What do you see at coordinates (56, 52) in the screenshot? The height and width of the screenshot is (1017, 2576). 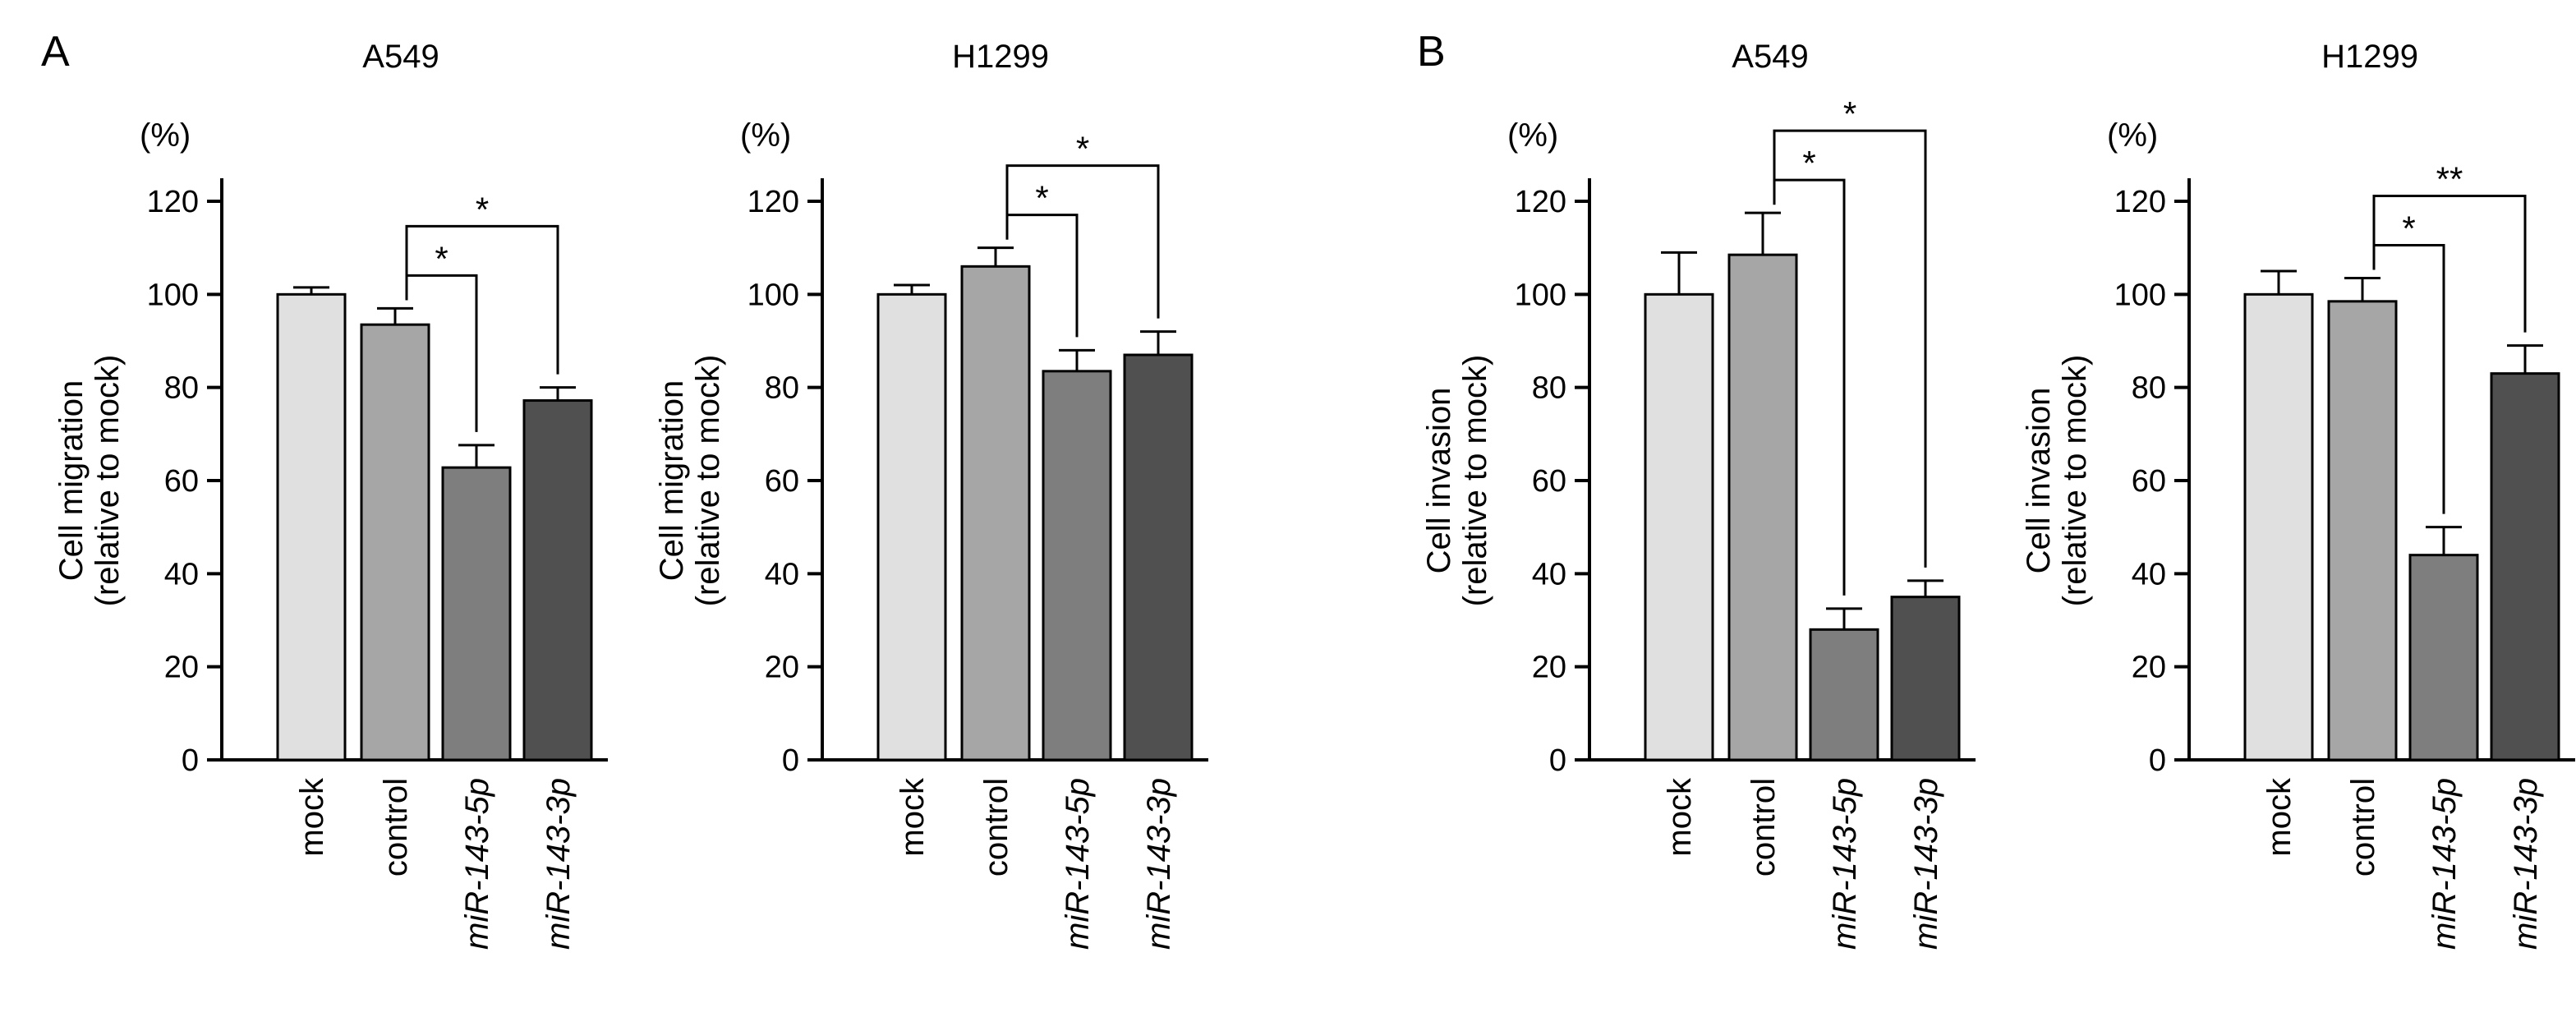 I see `panel-label-a: A` at bounding box center [56, 52].